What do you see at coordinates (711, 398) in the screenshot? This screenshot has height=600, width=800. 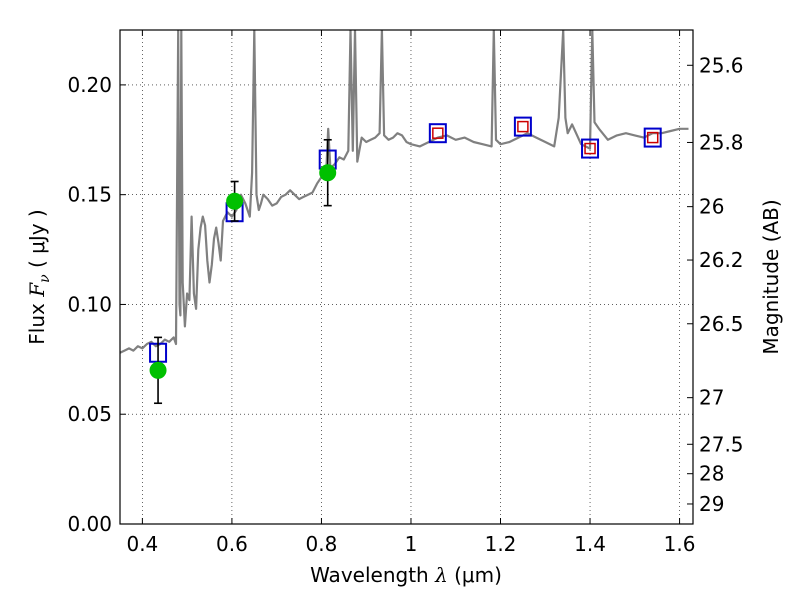 I see `y2-tick-label: 27` at bounding box center [711, 398].